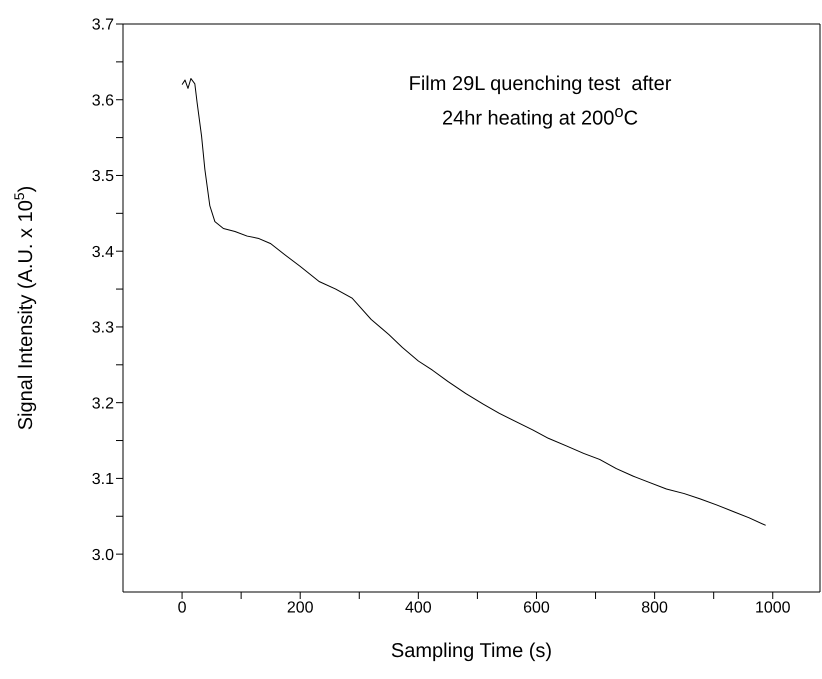 This screenshot has width=822, height=679. Describe the element at coordinates (300, 607) in the screenshot. I see `x-tick-label: 200` at that location.